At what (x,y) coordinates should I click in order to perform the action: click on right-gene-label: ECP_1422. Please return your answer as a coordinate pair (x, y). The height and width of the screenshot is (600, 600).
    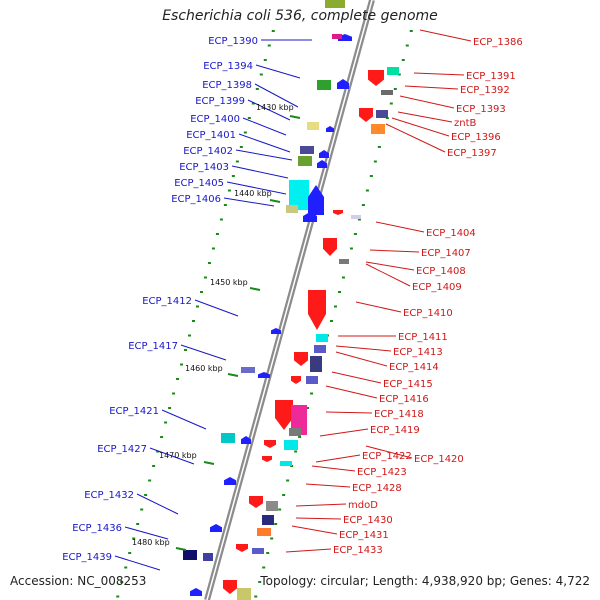
    Looking at the image, I should click on (387, 456).